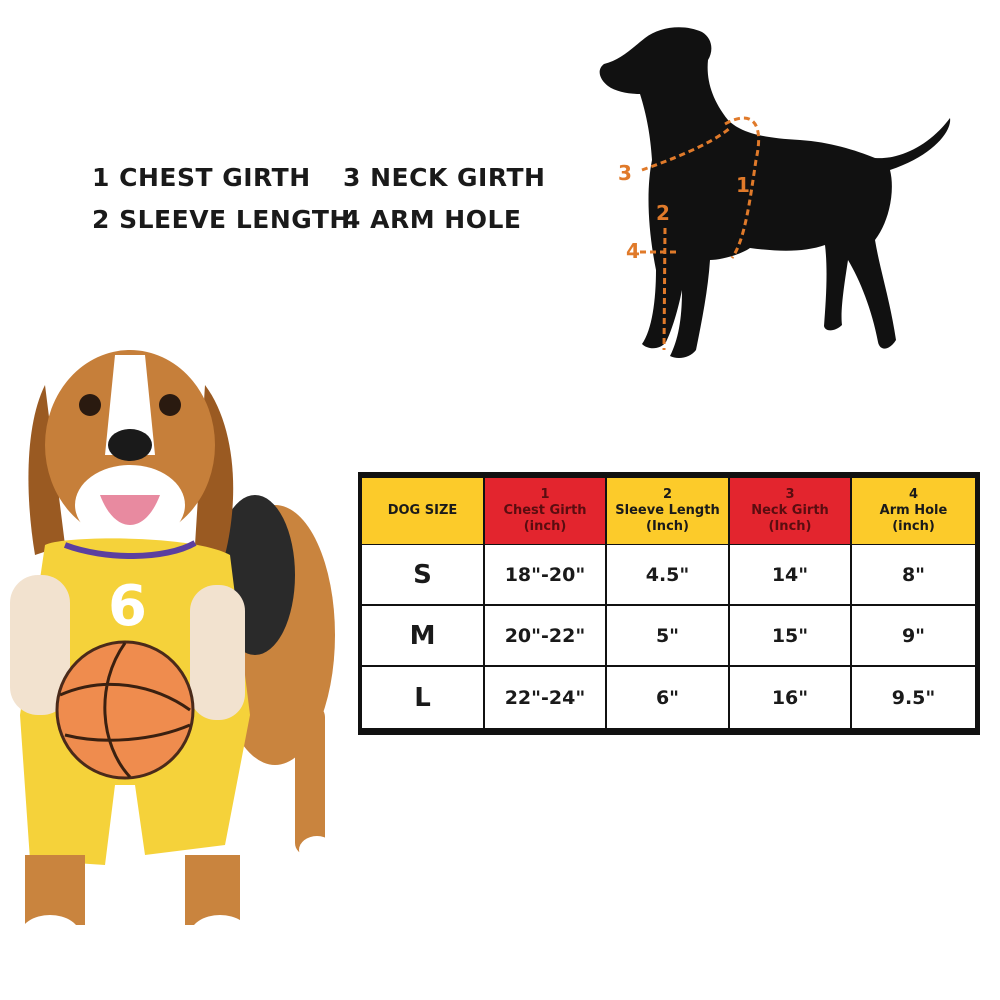  I want to click on table-cell: 9", so click(913, 635).